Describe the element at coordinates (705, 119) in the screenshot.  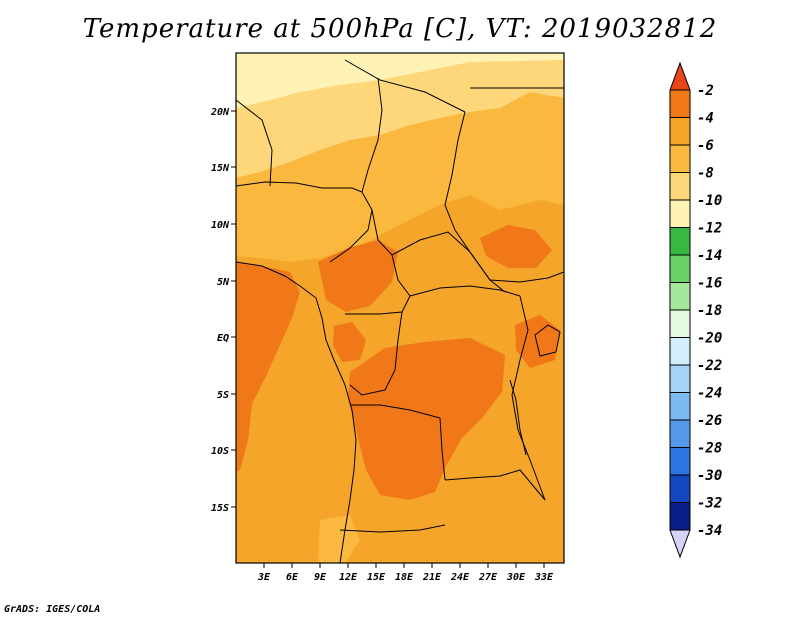
I see `colorbar-label: -4` at that location.